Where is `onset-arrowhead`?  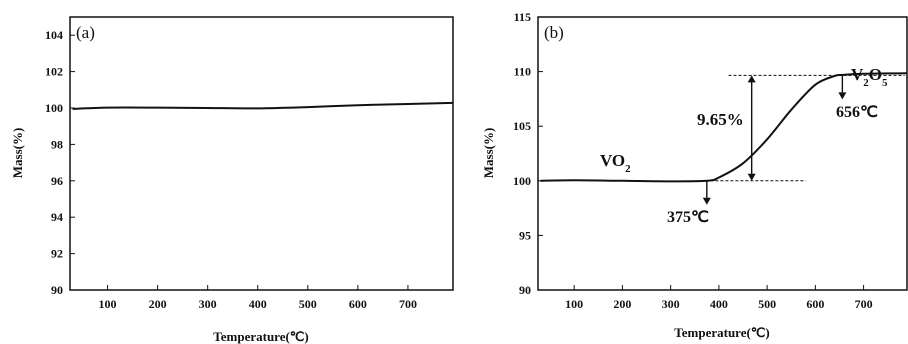 onset-arrowhead is located at coordinates (706, 201).